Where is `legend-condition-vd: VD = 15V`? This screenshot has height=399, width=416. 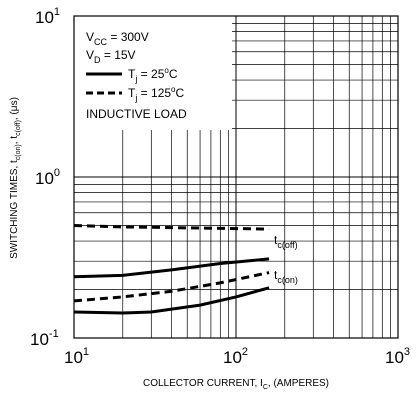
legend-condition-vd: VD = 15V is located at coordinates (111, 56).